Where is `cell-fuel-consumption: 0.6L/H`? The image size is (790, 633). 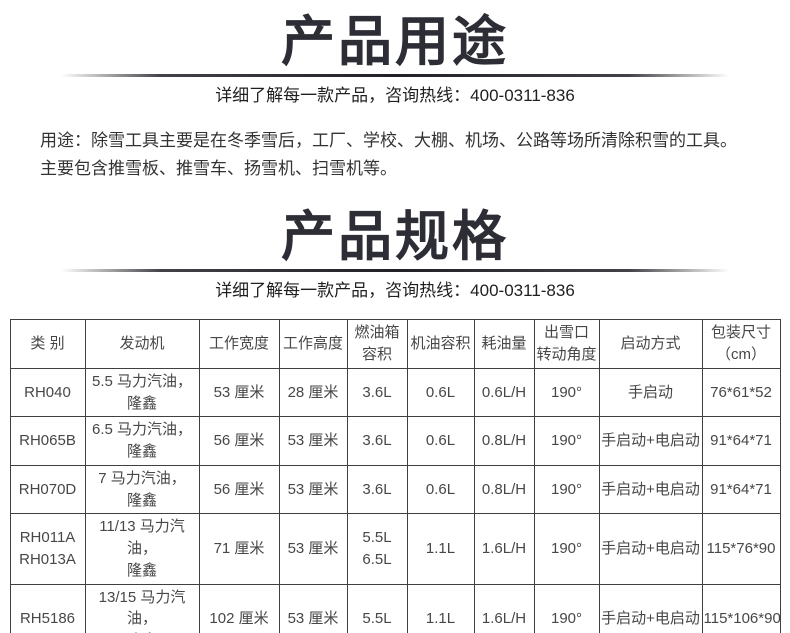
cell-fuel-consumption: 0.6L/H is located at coordinates (504, 392).